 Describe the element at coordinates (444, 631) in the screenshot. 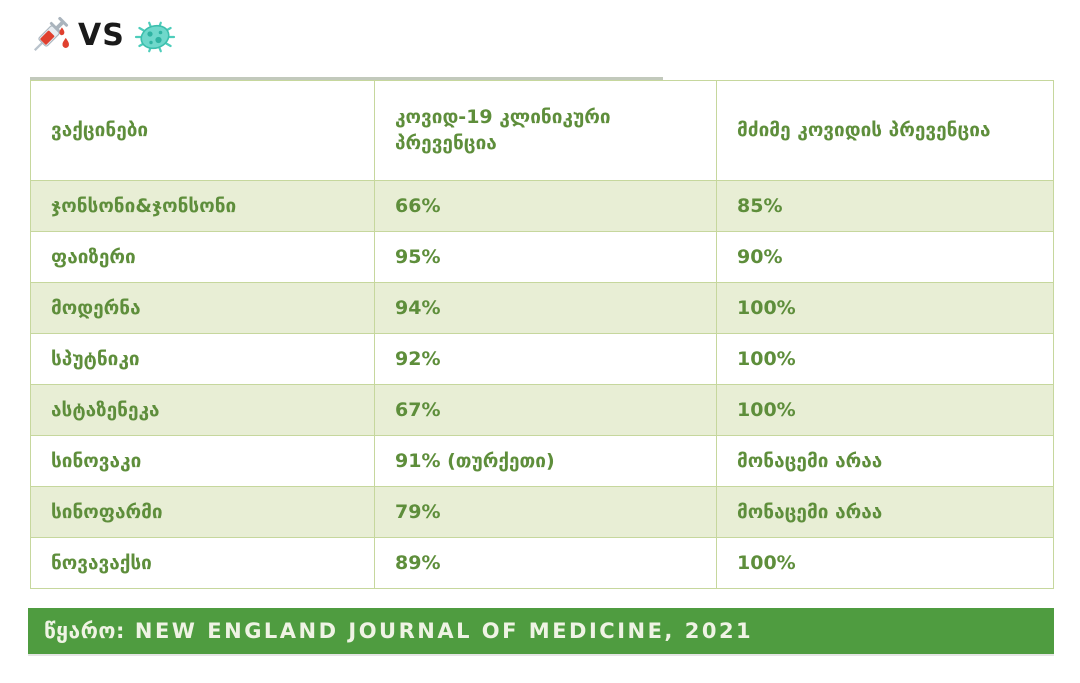

I see `source-text: NEW ENGLAND JOURNAL OF MEDICINE, 2021` at that location.